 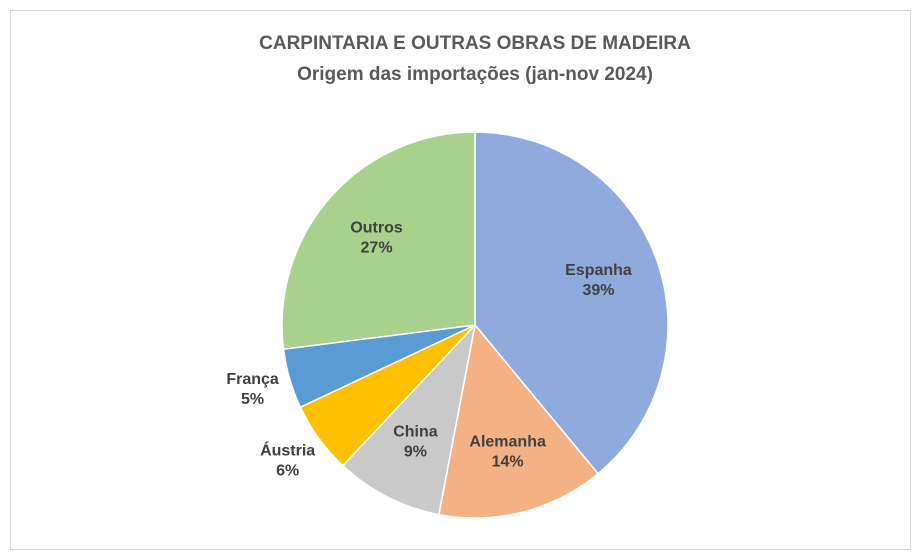 What do you see at coordinates (475, 74) in the screenshot?
I see `chart-subtitle: Origem das importações (jan-nov 2024)` at bounding box center [475, 74].